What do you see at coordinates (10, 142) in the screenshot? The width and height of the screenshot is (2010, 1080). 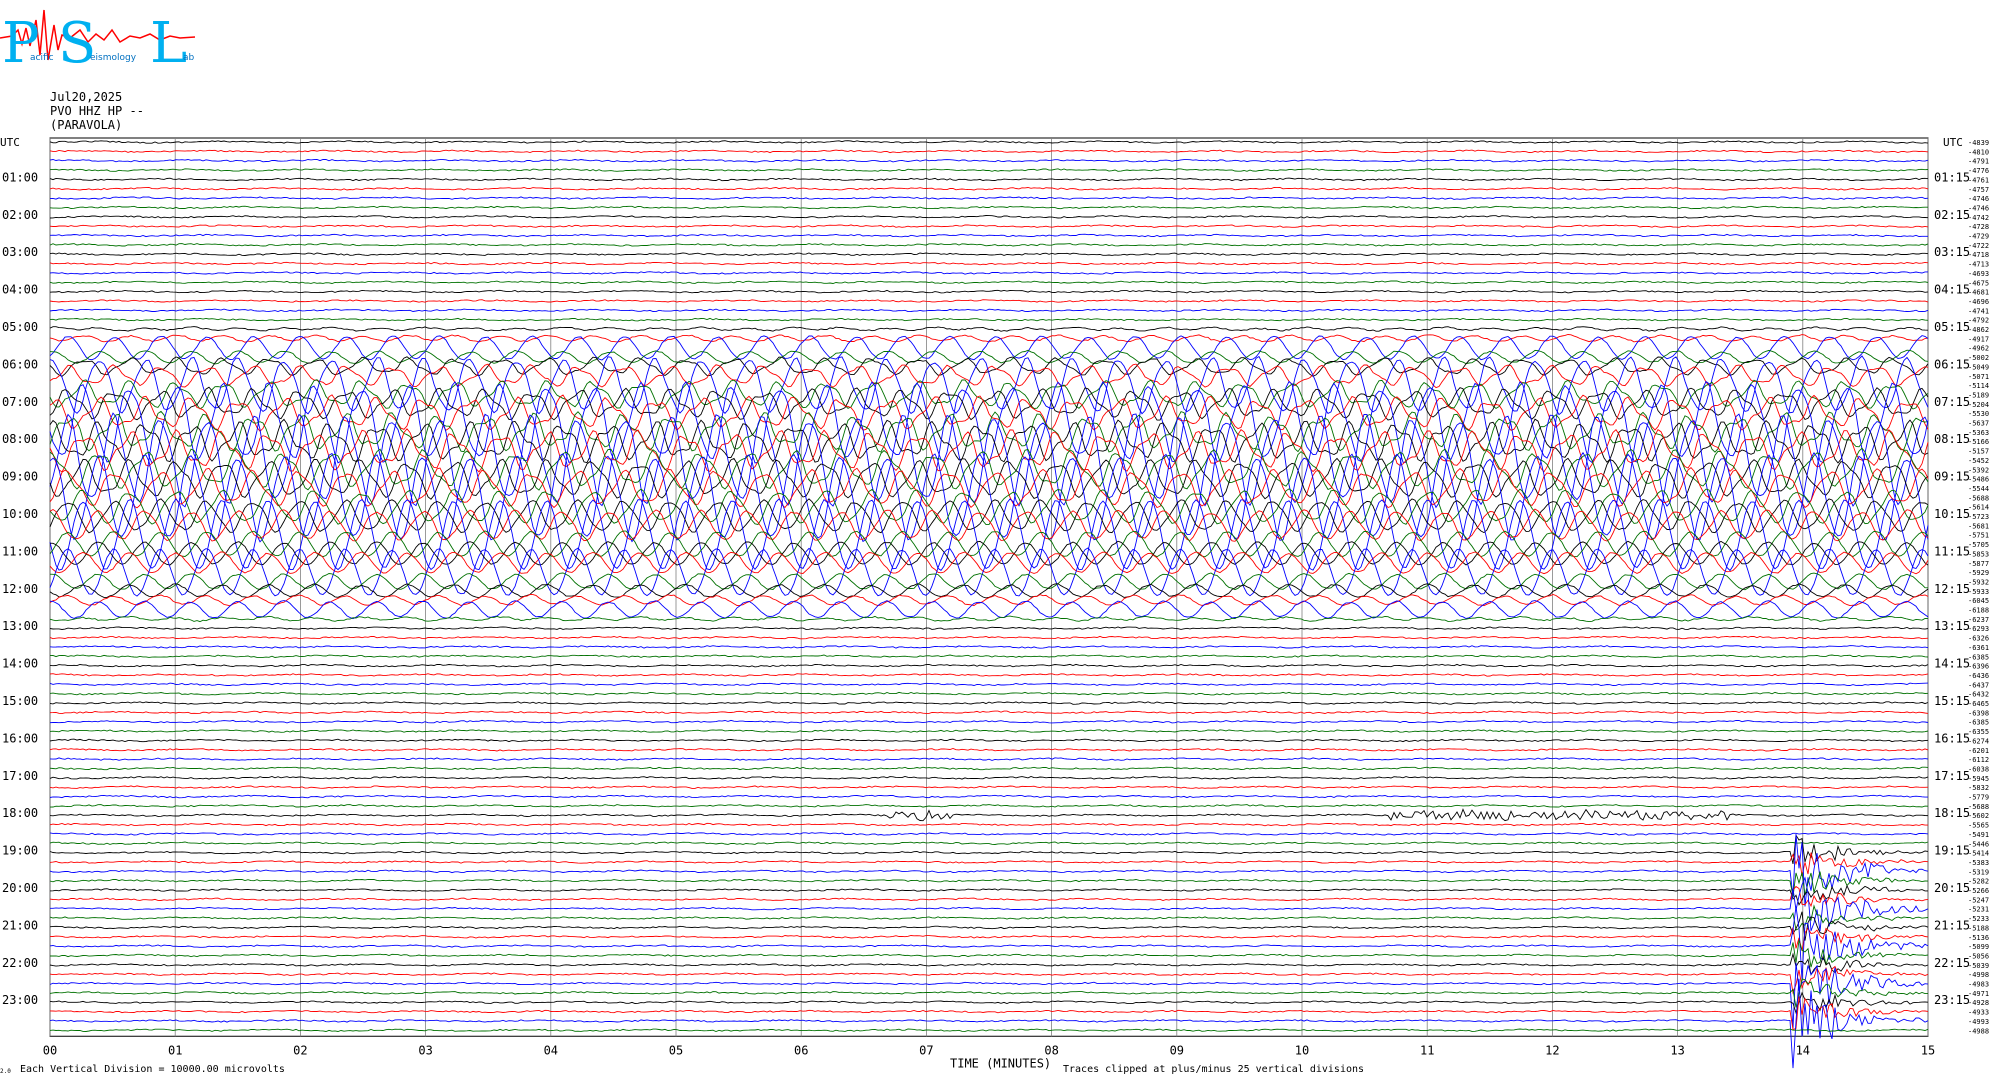 I see `left-axis-title: UTC` at bounding box center [10, 142].